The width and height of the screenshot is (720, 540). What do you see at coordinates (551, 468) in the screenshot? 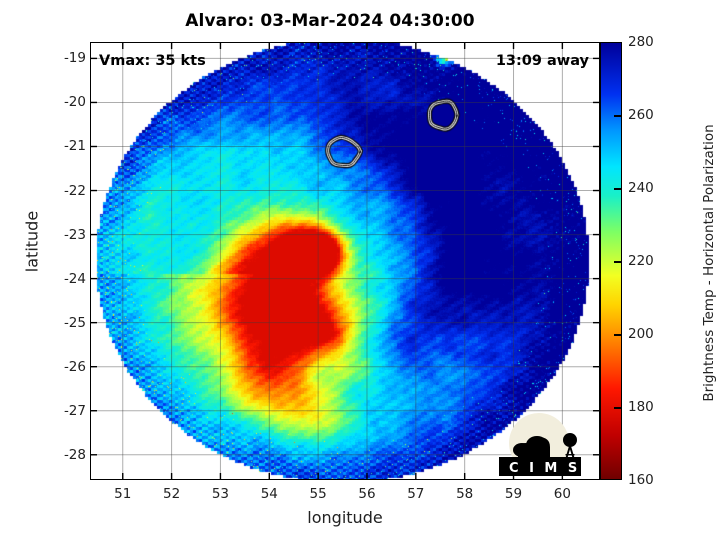
I see `cimss-logo-text: C I M S S` at bounding box center [551, 468].